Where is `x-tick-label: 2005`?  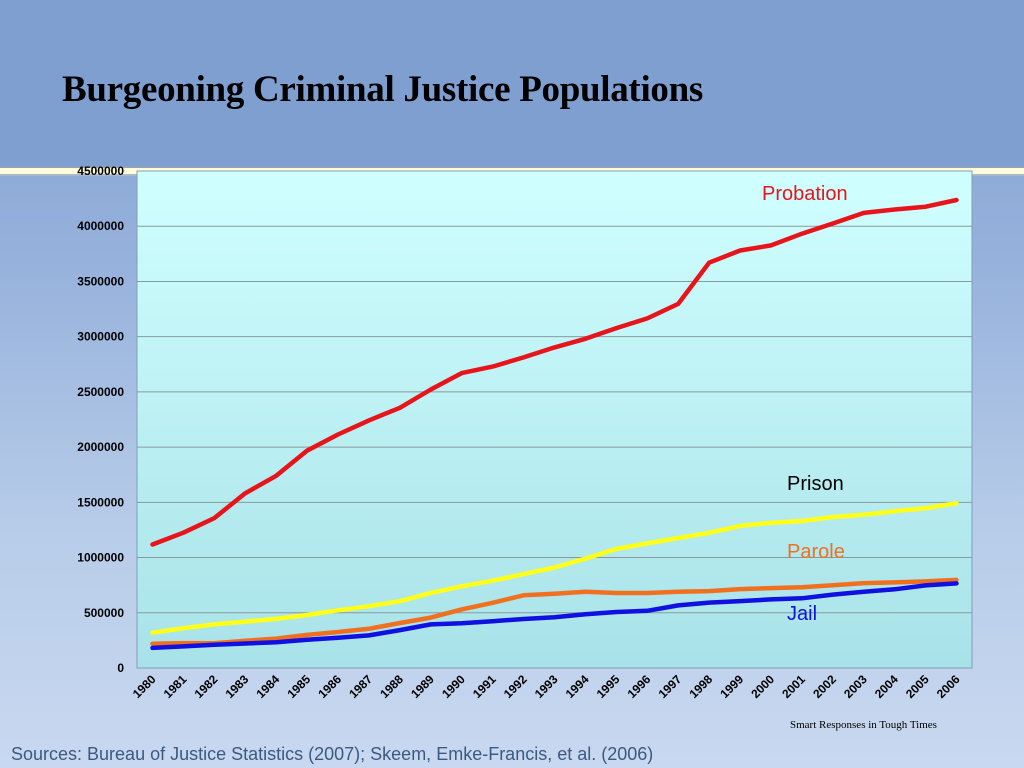 x-tick-label: 2005 is located at coordinates (917, 686).